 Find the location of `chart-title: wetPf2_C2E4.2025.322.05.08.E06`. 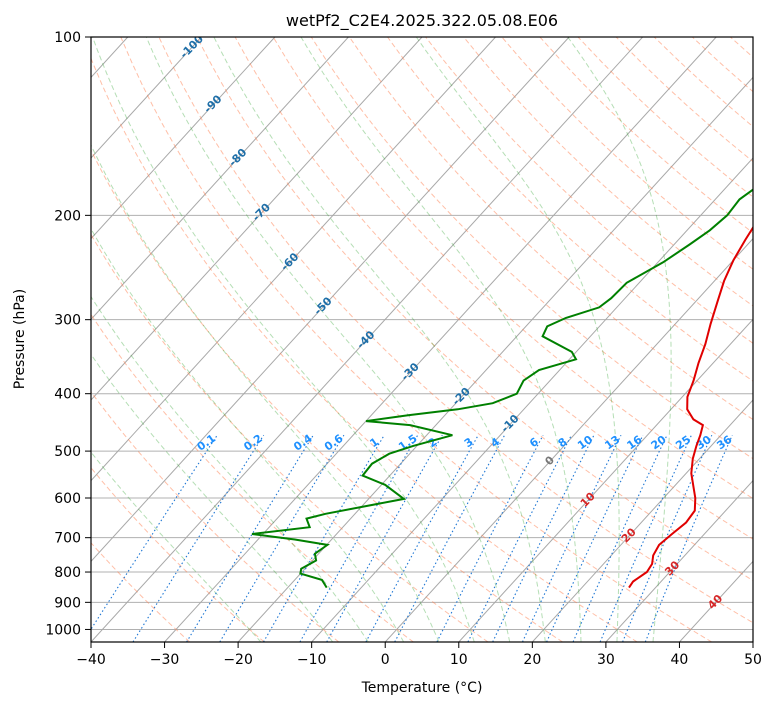

chart-title: wetPf2_C2E4.2025.322.05.08.E06 is located at coordinates (422, 21).